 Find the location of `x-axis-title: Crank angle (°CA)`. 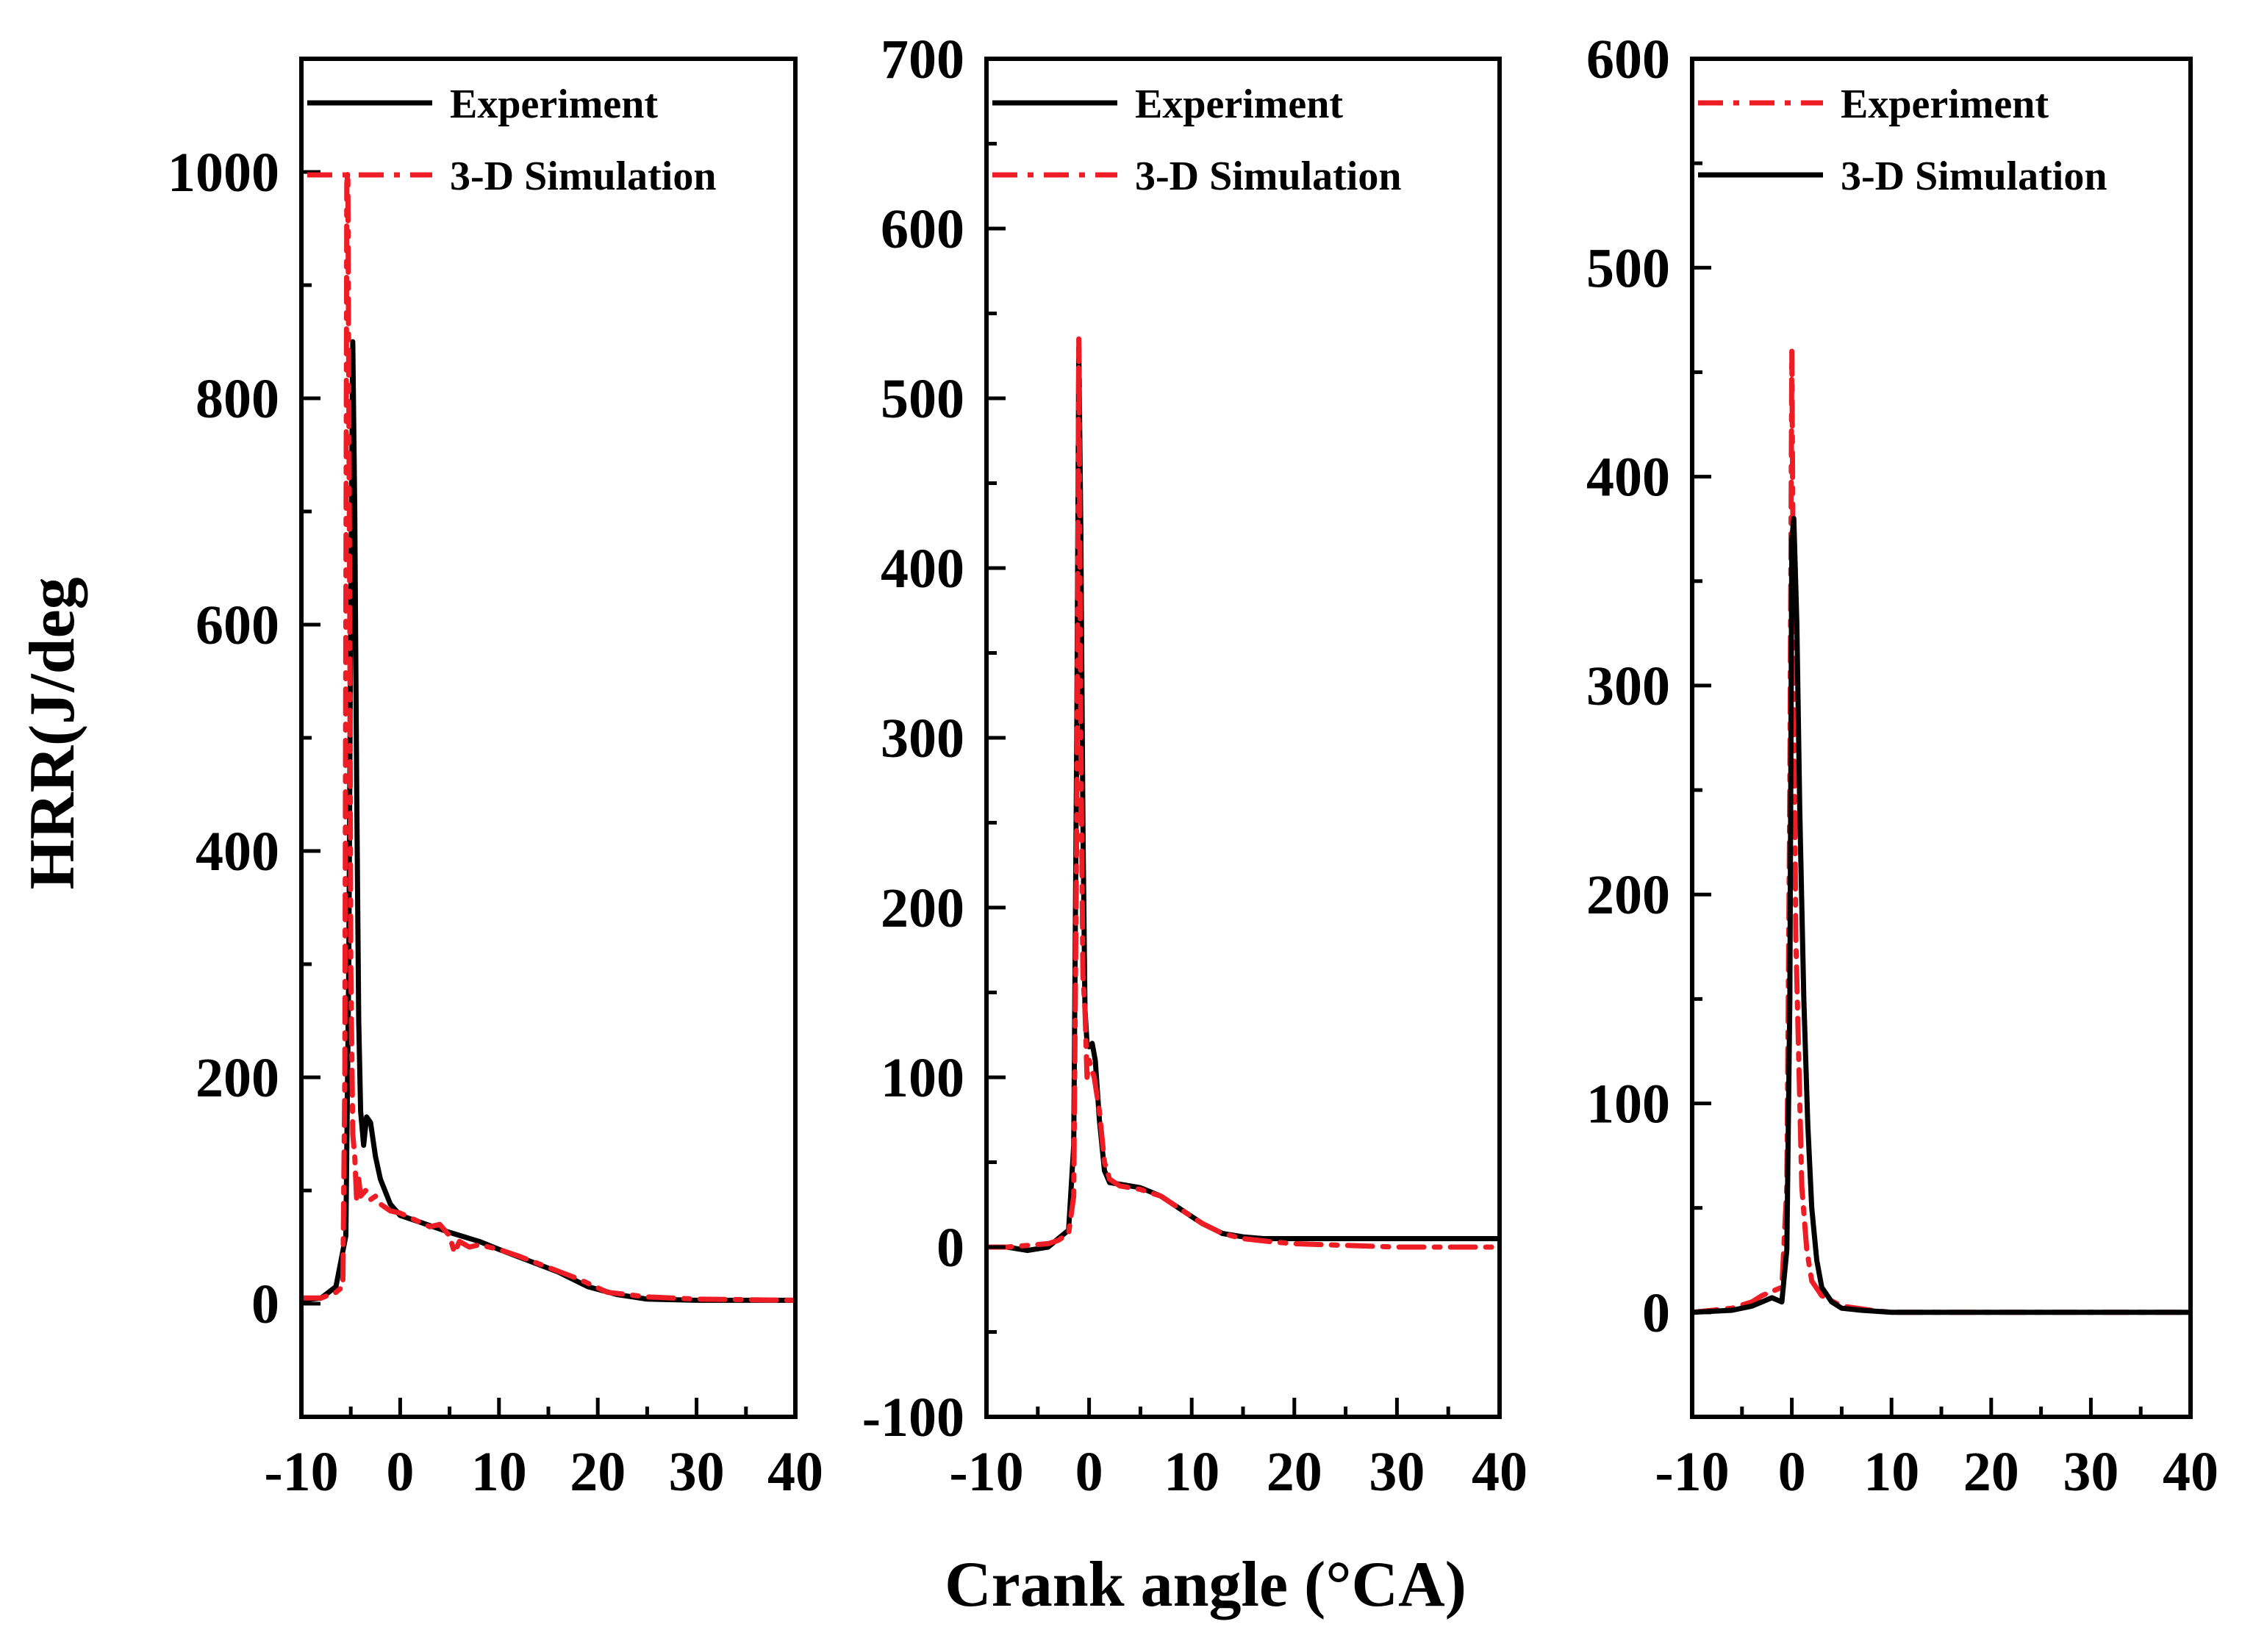

x-axis-title: Crank angle (°CA) is located at coordinates (1205, 1584).